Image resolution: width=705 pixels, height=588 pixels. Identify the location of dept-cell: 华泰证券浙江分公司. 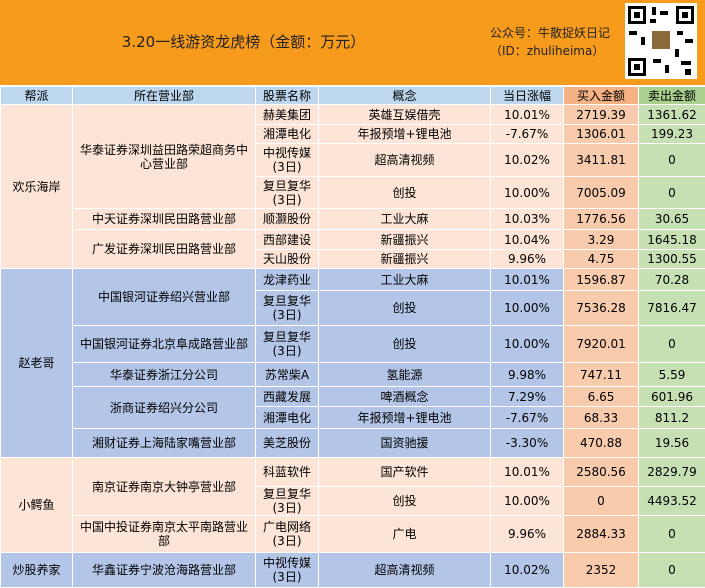
(164, 375).